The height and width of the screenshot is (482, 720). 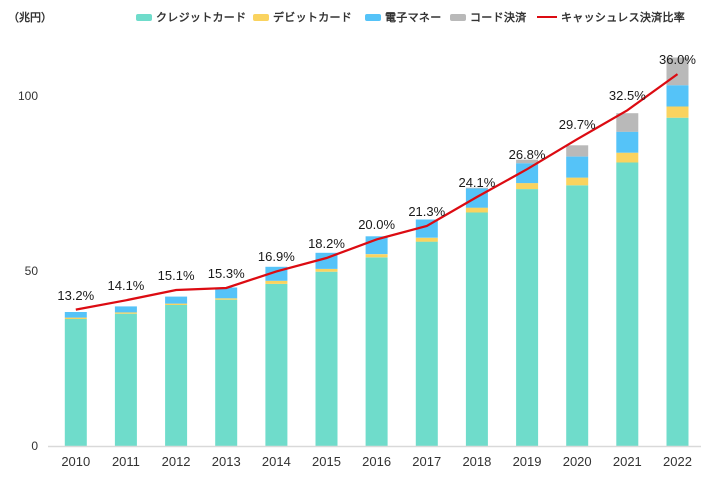 What do you see at coordinates (476, 210) in the screenshot?
I see `bar-2018-debit` at bounding box center [476, 210].